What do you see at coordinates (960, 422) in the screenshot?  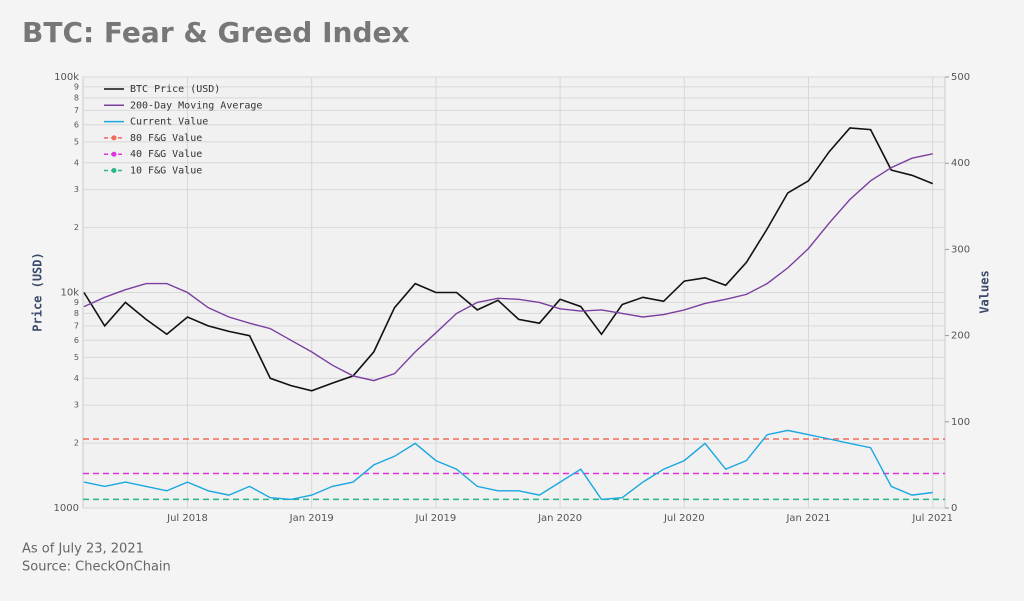 I see `y2-tick-label: 100` at bounding box center [960, 422].